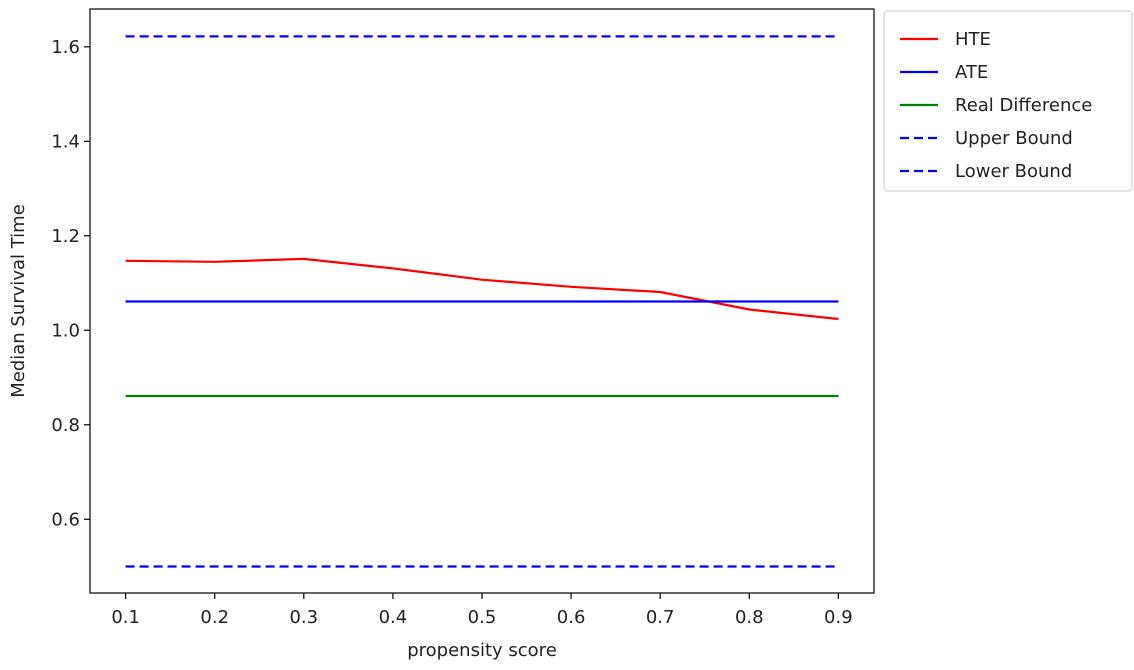 The width and height of the screenshot is (1134, 670). I want to click on x-axis: 0.1 0.2 0.3 0.4 0.5 0.6 0.7 0.8 0.9, so click(482, 610).